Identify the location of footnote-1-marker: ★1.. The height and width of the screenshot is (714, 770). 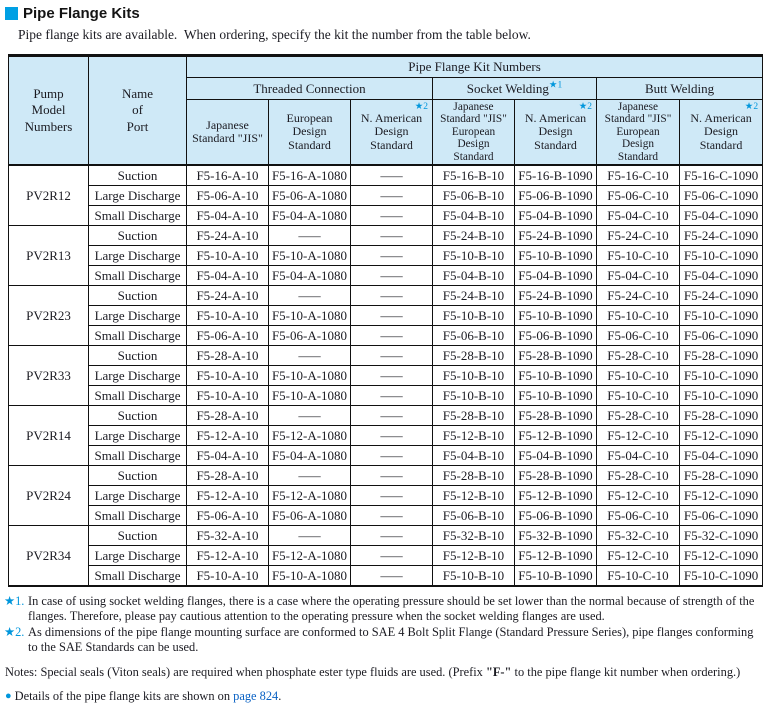
(14, 601).